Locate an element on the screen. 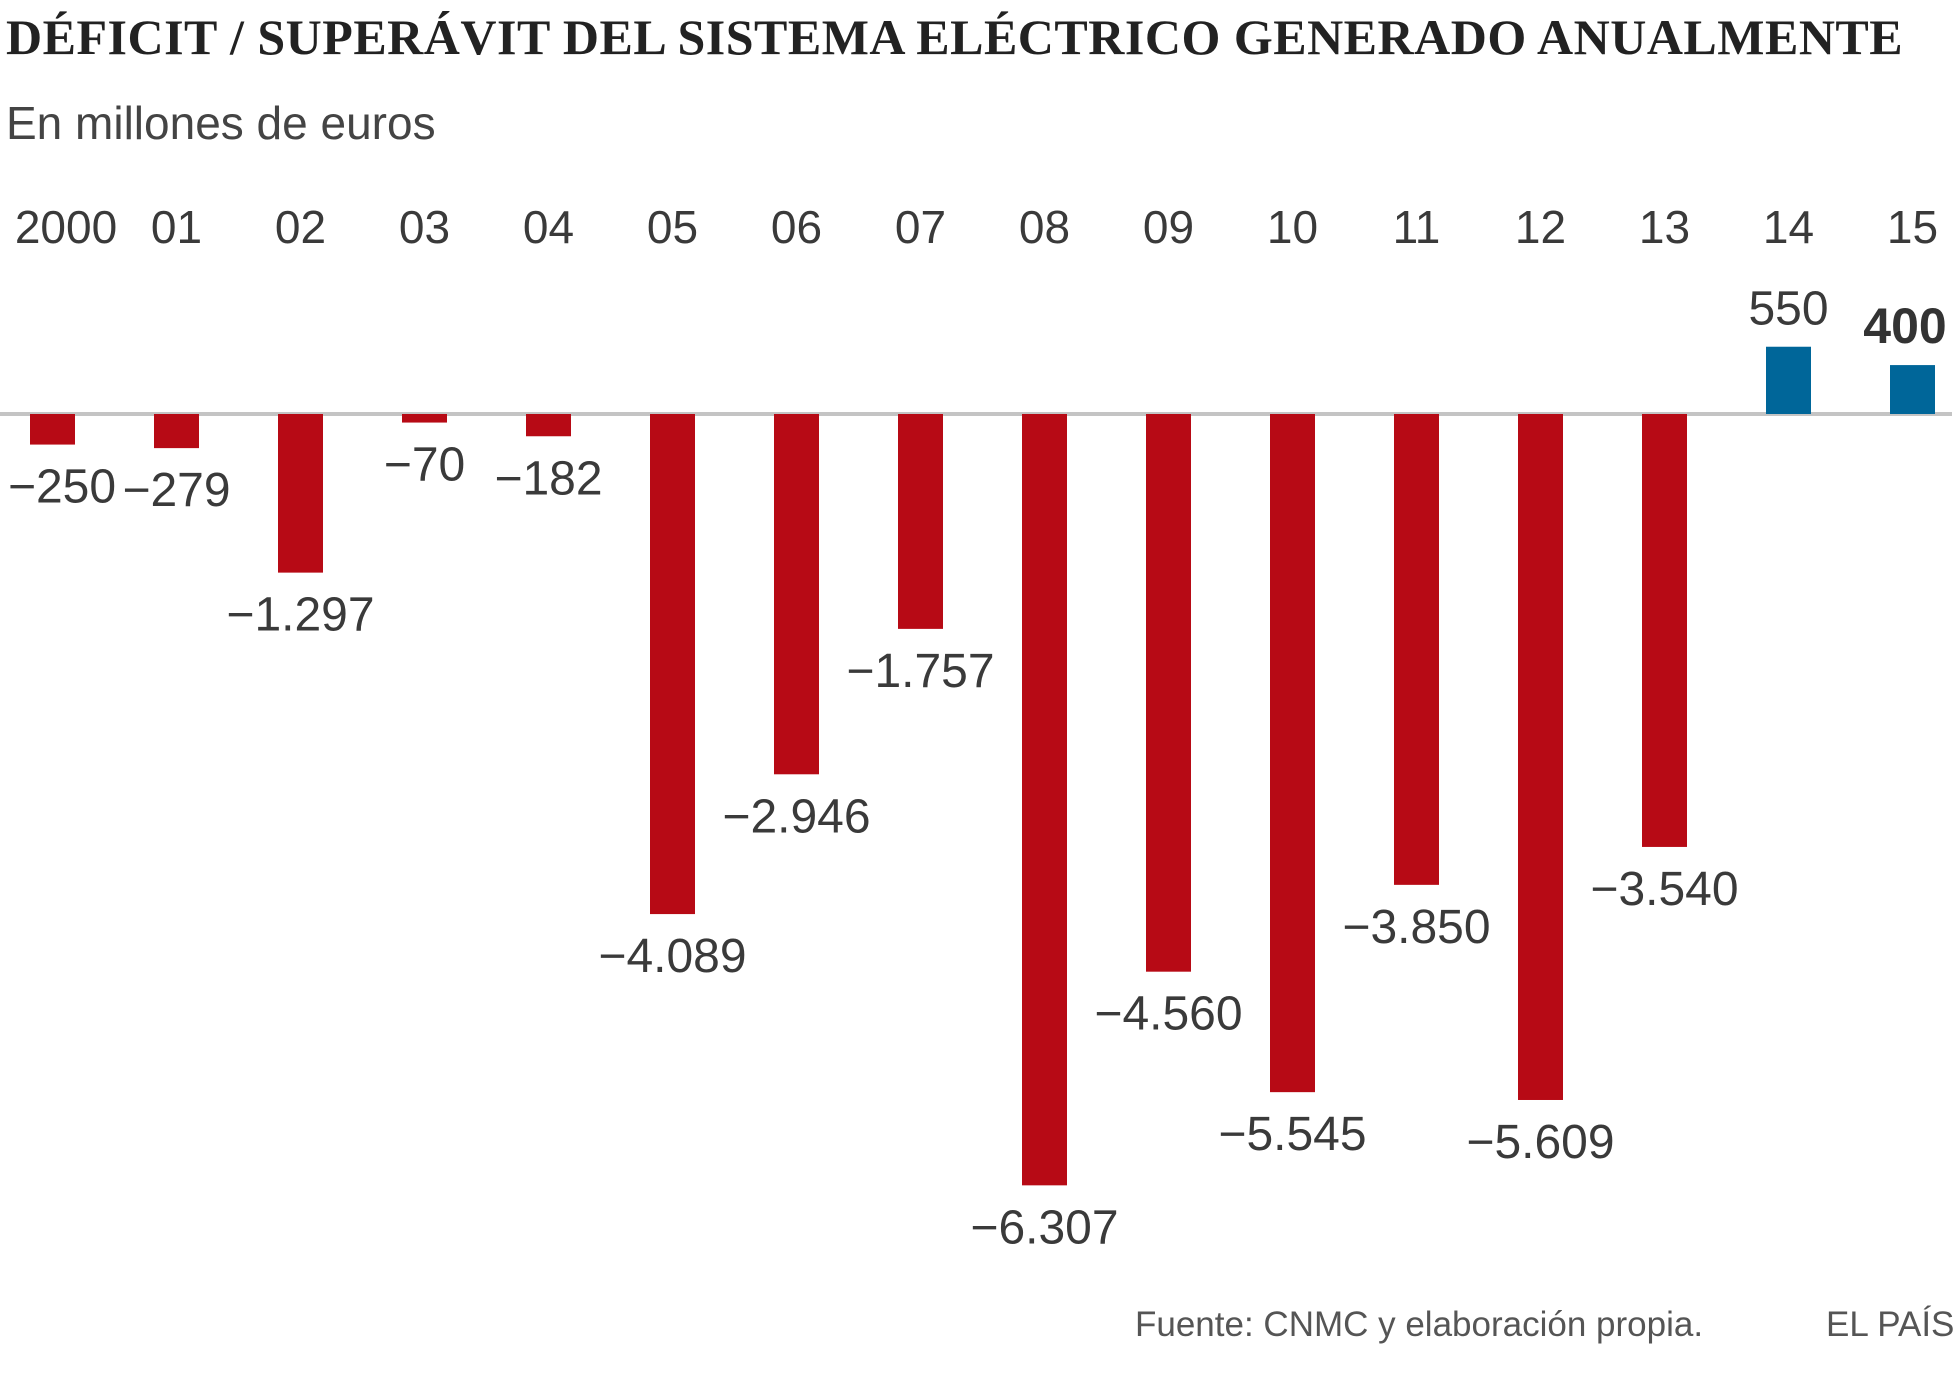  brand-label: EL PAÍS is located at coordinates (1890, 1324).